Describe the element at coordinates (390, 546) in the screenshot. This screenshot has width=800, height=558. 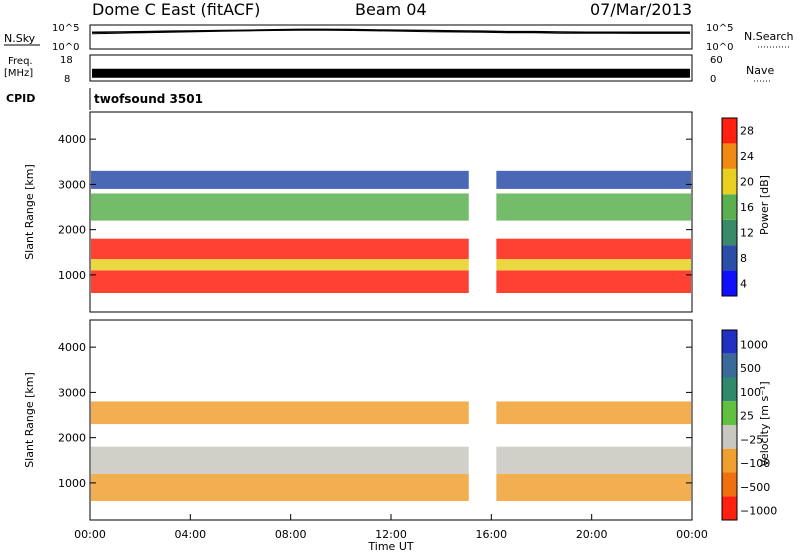
I see `time-xlabel: Time UT` at that location.